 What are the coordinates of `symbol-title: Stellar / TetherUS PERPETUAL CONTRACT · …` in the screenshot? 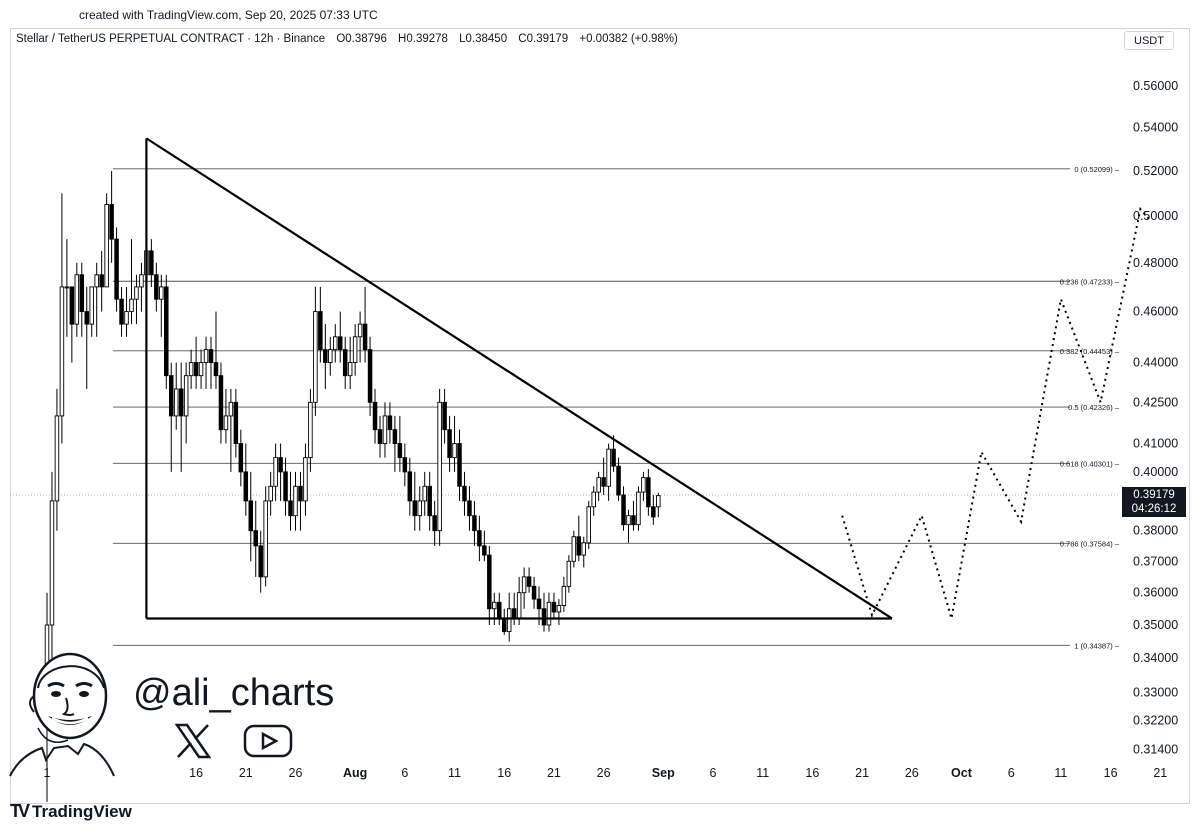 It's located at (171, 39).